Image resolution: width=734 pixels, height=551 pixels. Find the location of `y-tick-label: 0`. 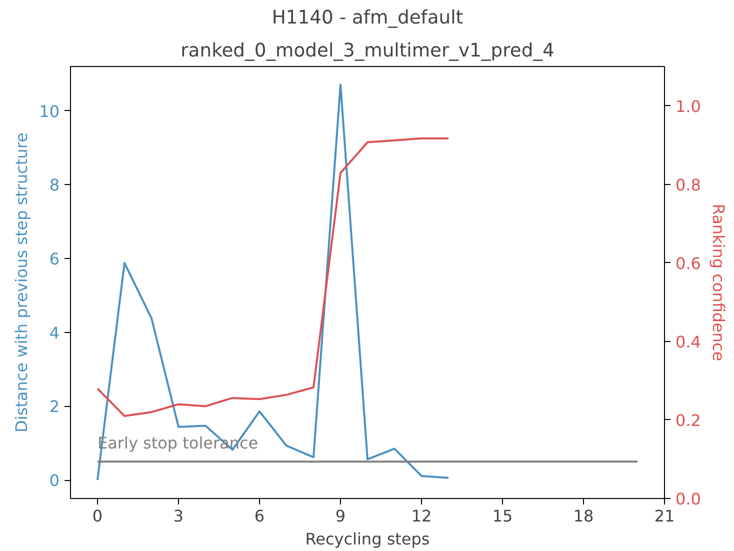

y-tick-label: 0 is located at coordinates (54, 480).